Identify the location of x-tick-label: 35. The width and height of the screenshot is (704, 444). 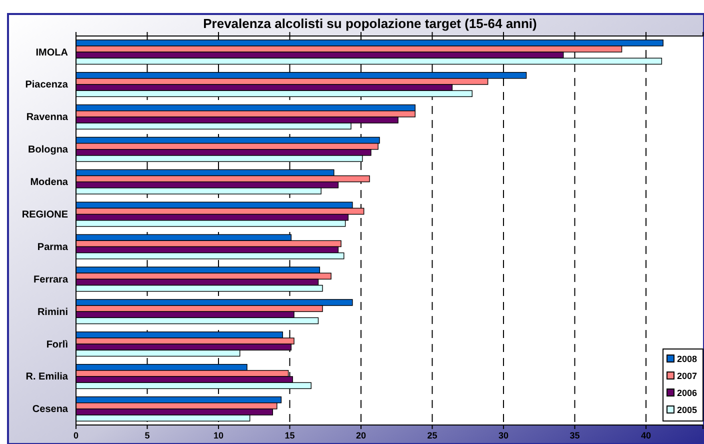
(575, 435).